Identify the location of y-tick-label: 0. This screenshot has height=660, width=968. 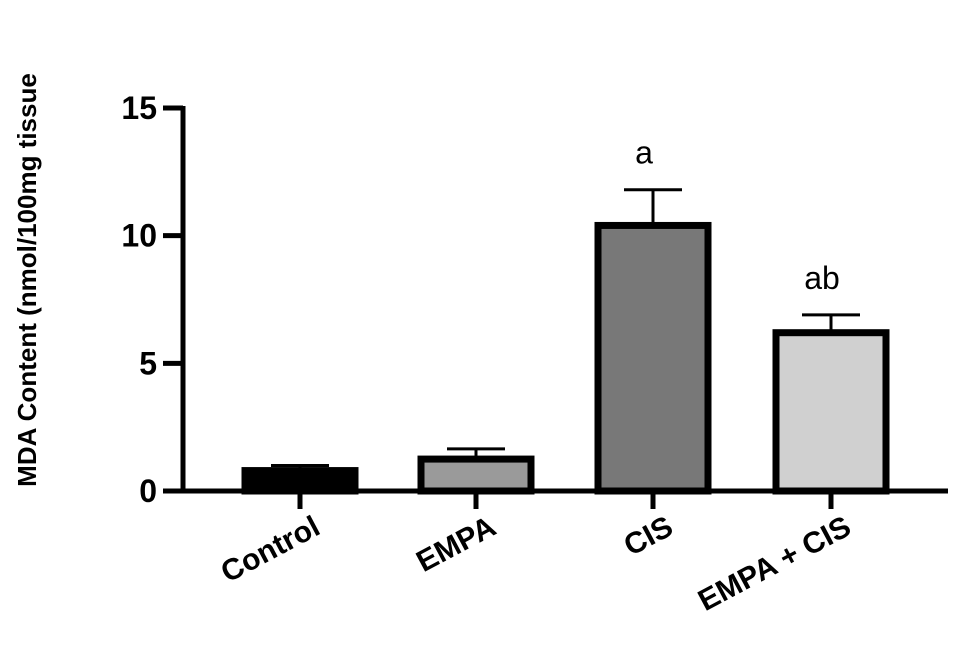
(148, 491).